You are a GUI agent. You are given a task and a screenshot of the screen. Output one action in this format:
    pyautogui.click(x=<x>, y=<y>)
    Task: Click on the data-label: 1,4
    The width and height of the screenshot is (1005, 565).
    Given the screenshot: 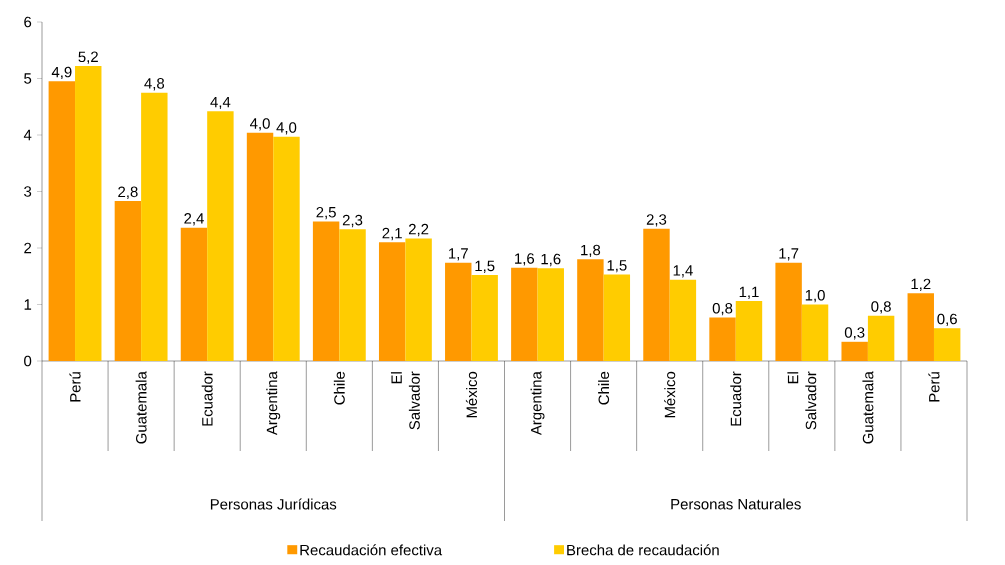 What is the action you would take?
    pyautogui.click(x=683, y=271)
    